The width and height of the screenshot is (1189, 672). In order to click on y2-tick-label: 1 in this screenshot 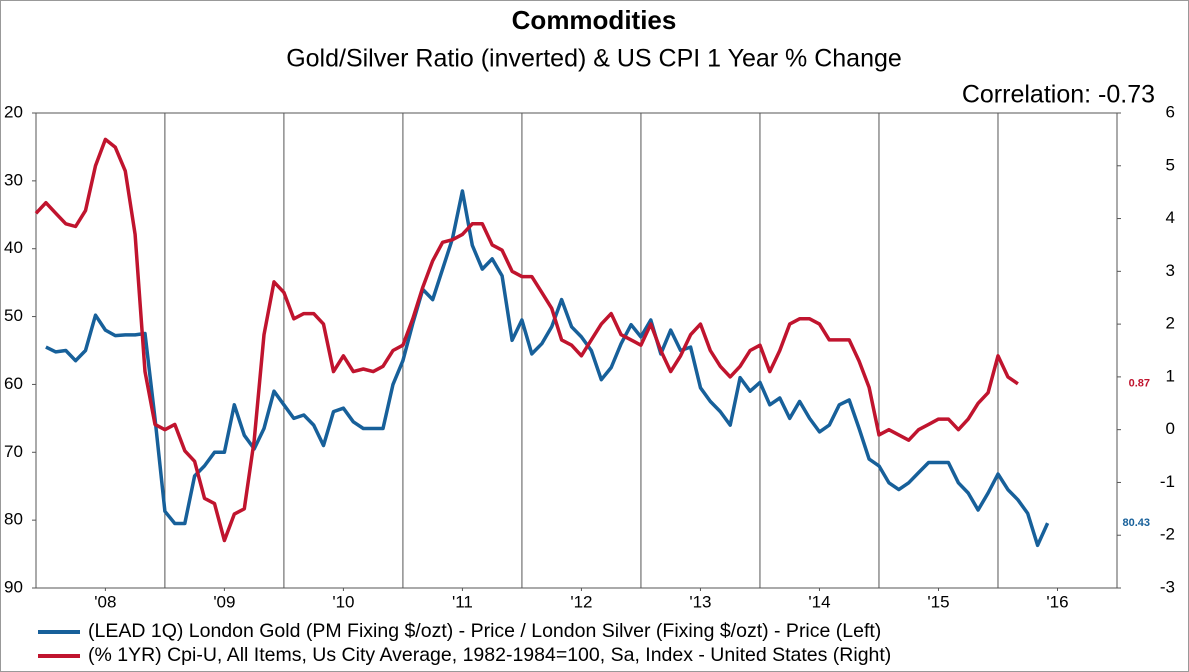, I will do `click(1170, 375)`.